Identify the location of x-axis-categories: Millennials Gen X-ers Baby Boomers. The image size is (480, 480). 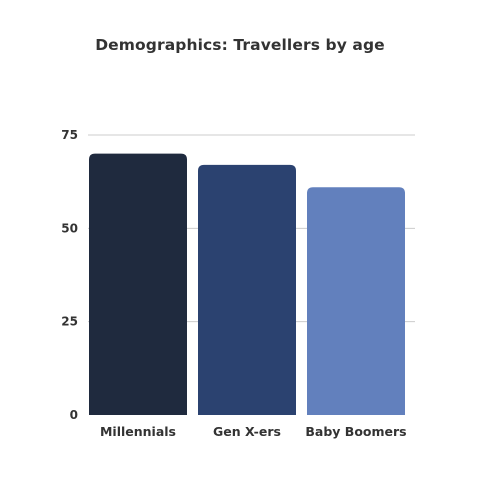
(253, 431).